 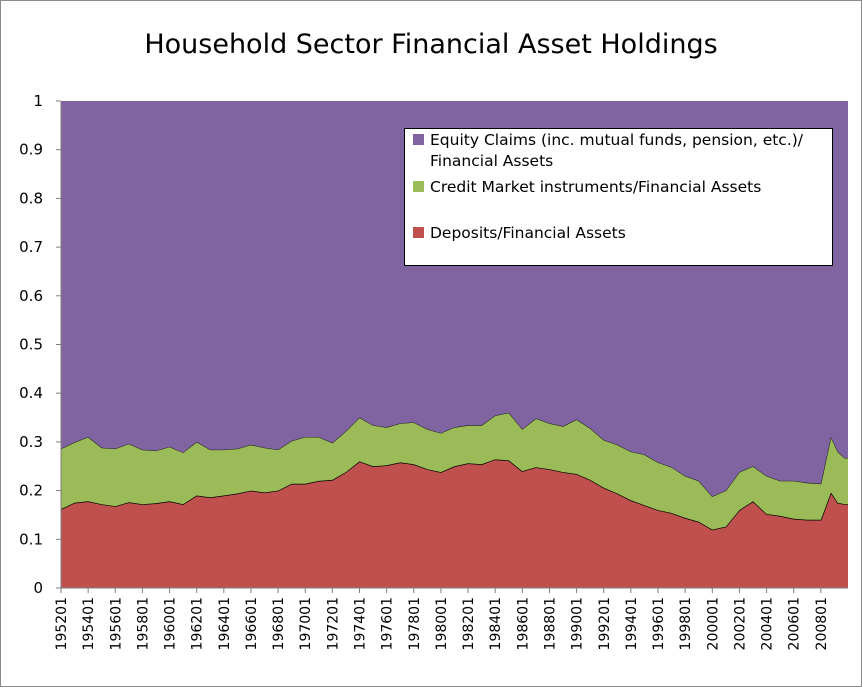 What do you see at coordinates (469, 623) in the screenshot?
I see `x-tick-label: 198201` at bounding box center [469, 623].